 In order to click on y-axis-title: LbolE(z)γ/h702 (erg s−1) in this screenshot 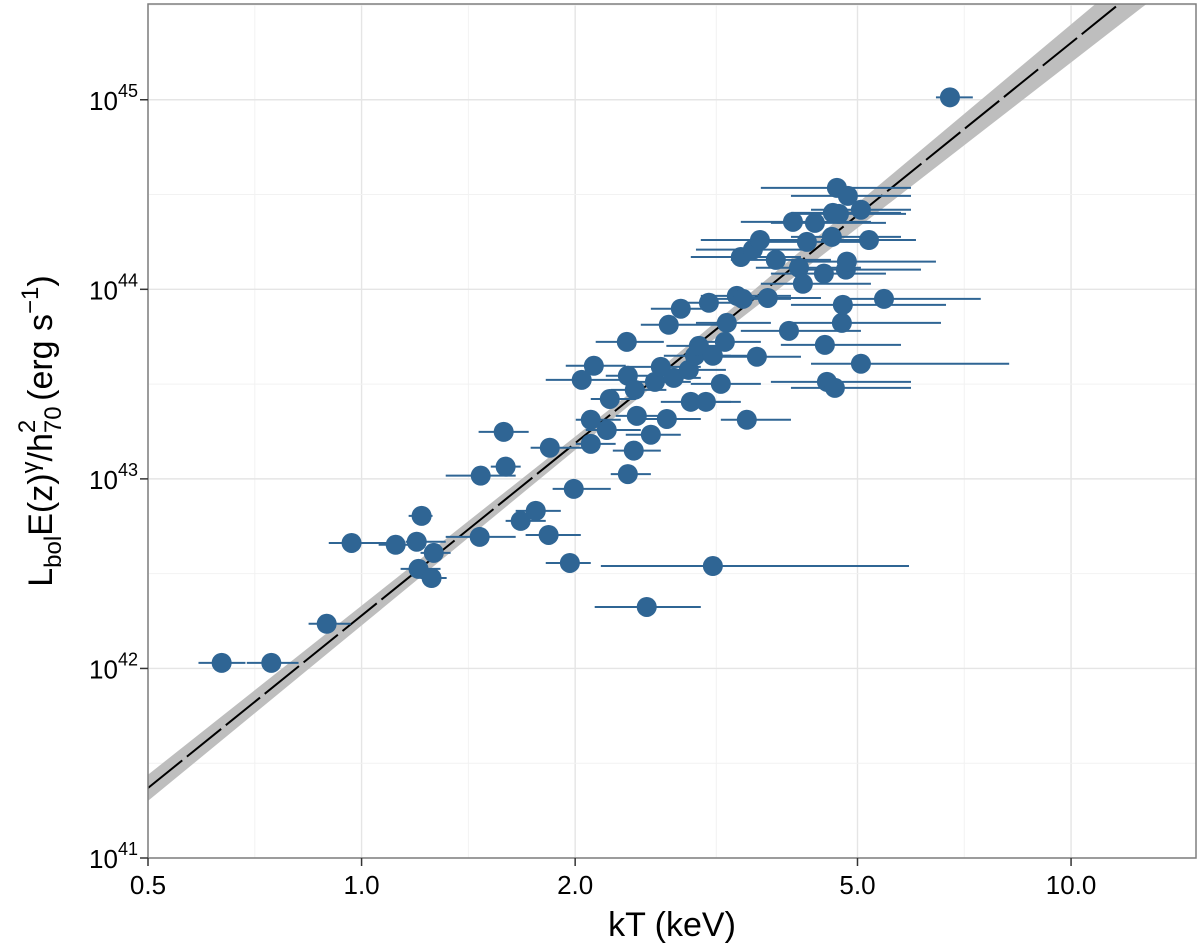, I will do `click(40, 431)`.